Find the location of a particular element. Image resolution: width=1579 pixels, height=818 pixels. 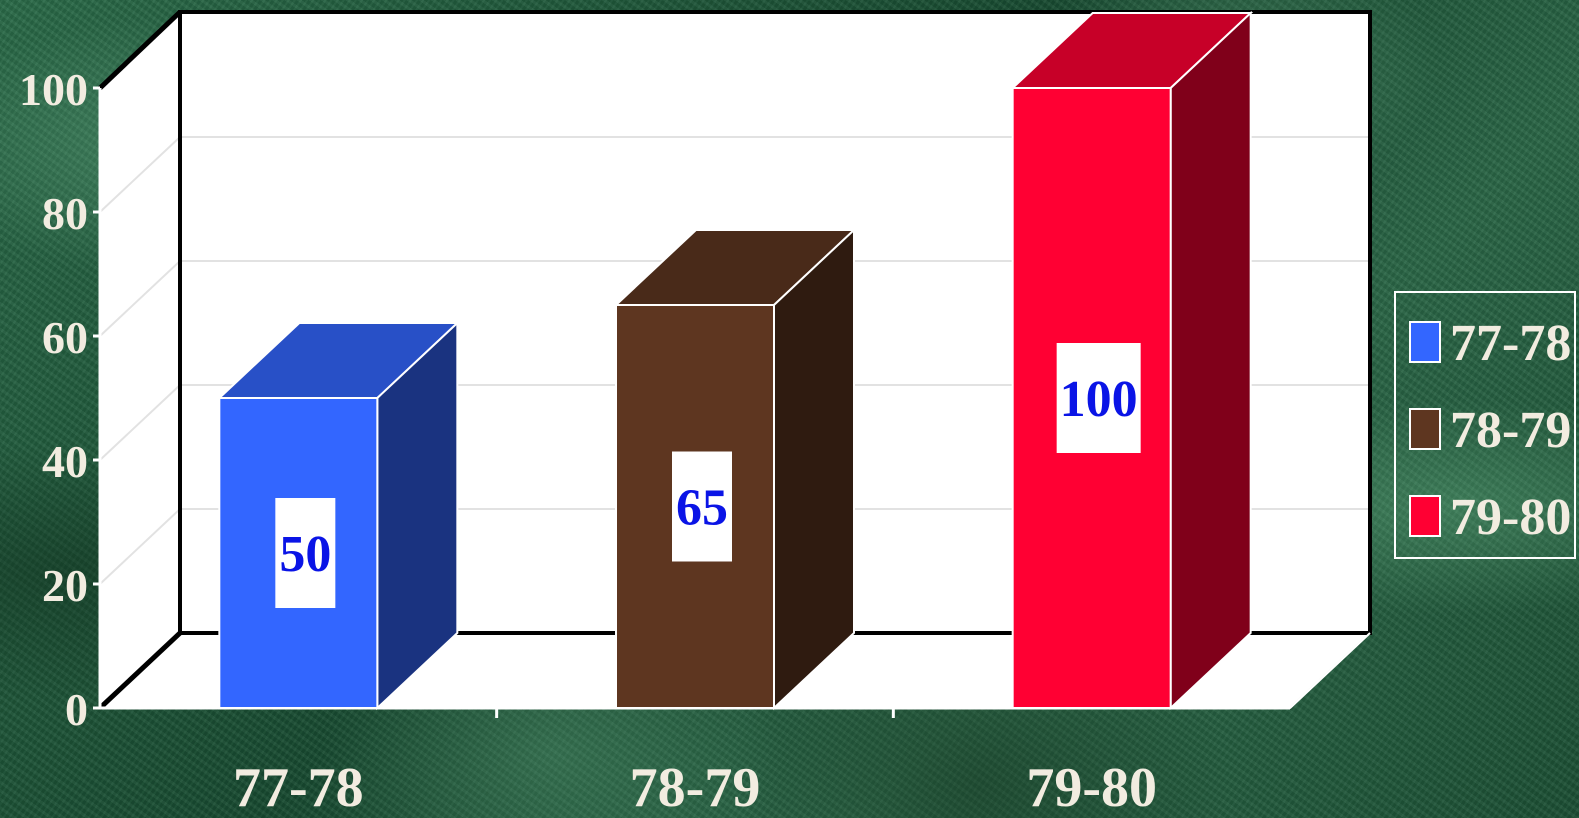

y-tick-label: 20 is located at coordinates (65, 585).